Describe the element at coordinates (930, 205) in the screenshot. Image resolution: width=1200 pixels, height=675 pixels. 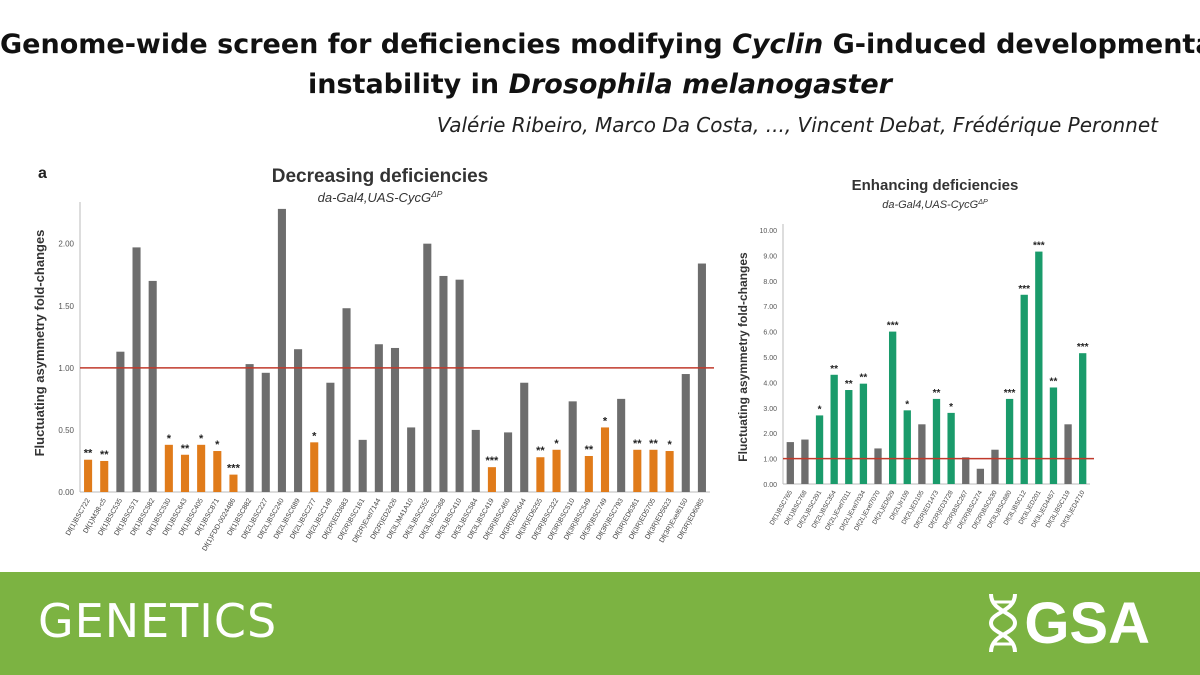
I see `chart-subtitle-text: da-Gal4,UAS-CycG` at that location.